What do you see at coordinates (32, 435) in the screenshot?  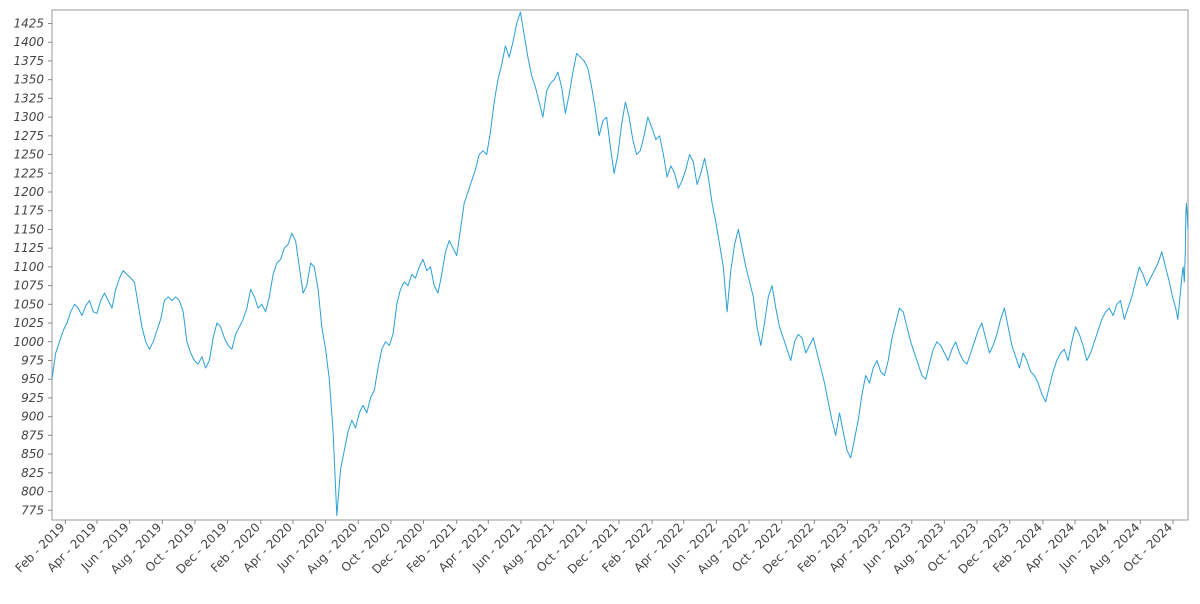 I see `y-tick-label: 875` at bounding box center [32, 435].